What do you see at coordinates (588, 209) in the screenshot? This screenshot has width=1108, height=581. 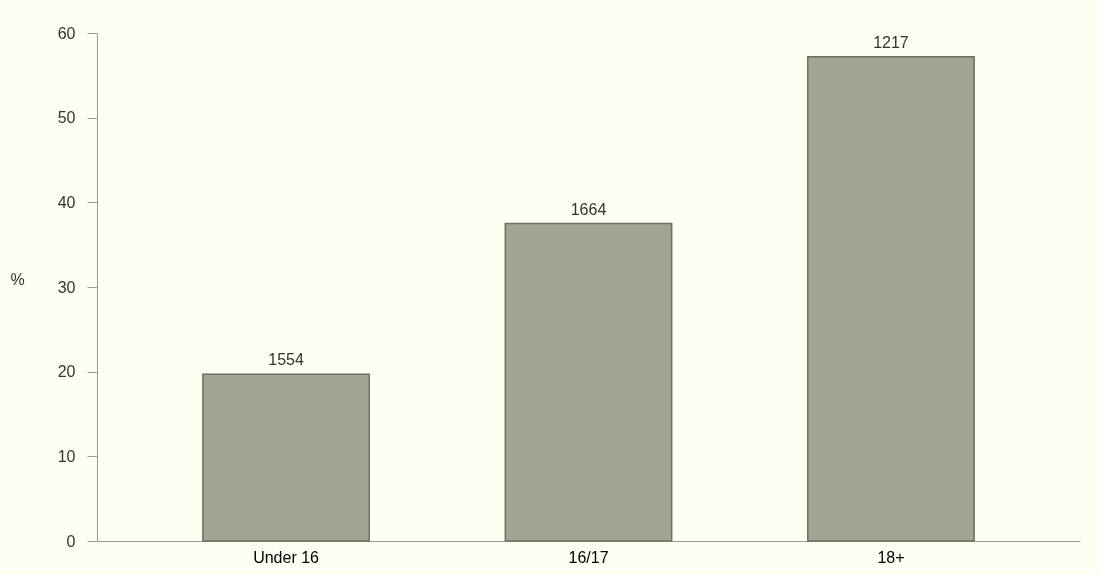 I see `annotation: 1664` at bounding box center [588, 209].